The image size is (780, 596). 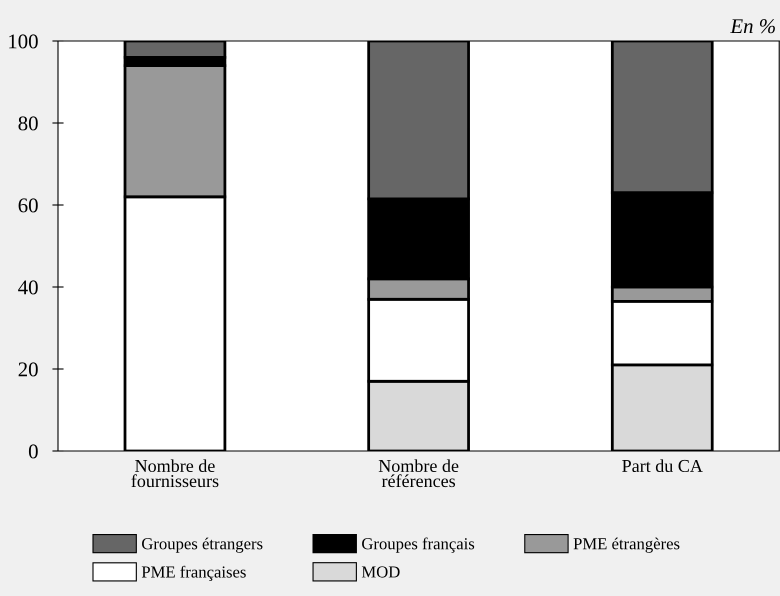 What do you see at coordinates (627, 545) in the screenshot?
I see `legend-label: PME étrangères` at bounding box center [627, 545].